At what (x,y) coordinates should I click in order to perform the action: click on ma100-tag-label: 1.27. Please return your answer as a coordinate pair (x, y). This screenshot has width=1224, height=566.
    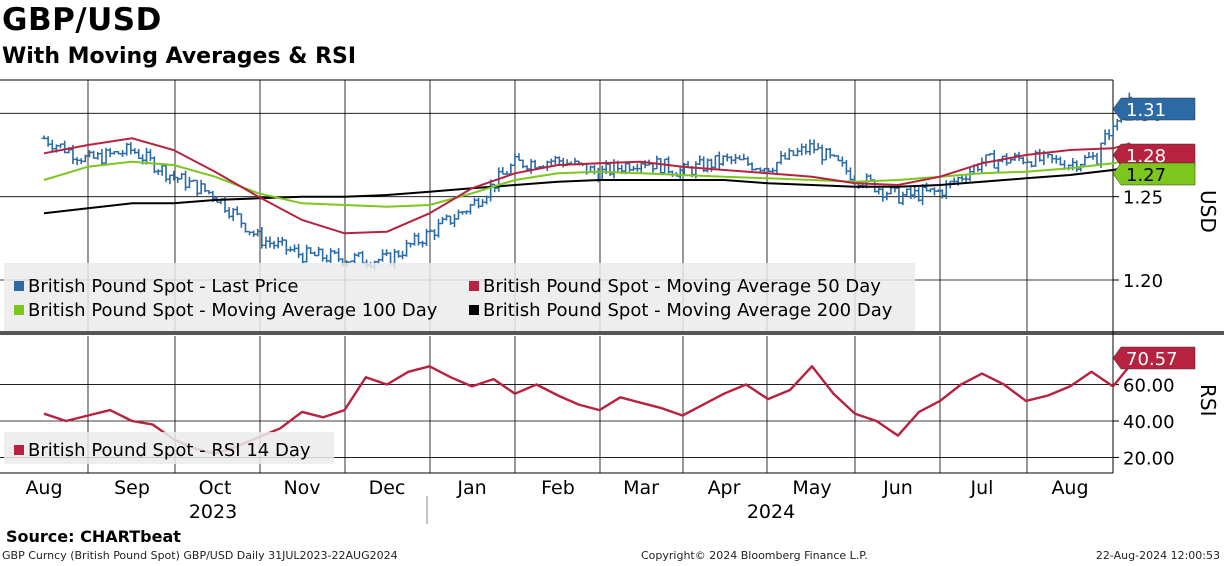
    Looking at the image, I should click on (1146, 175).